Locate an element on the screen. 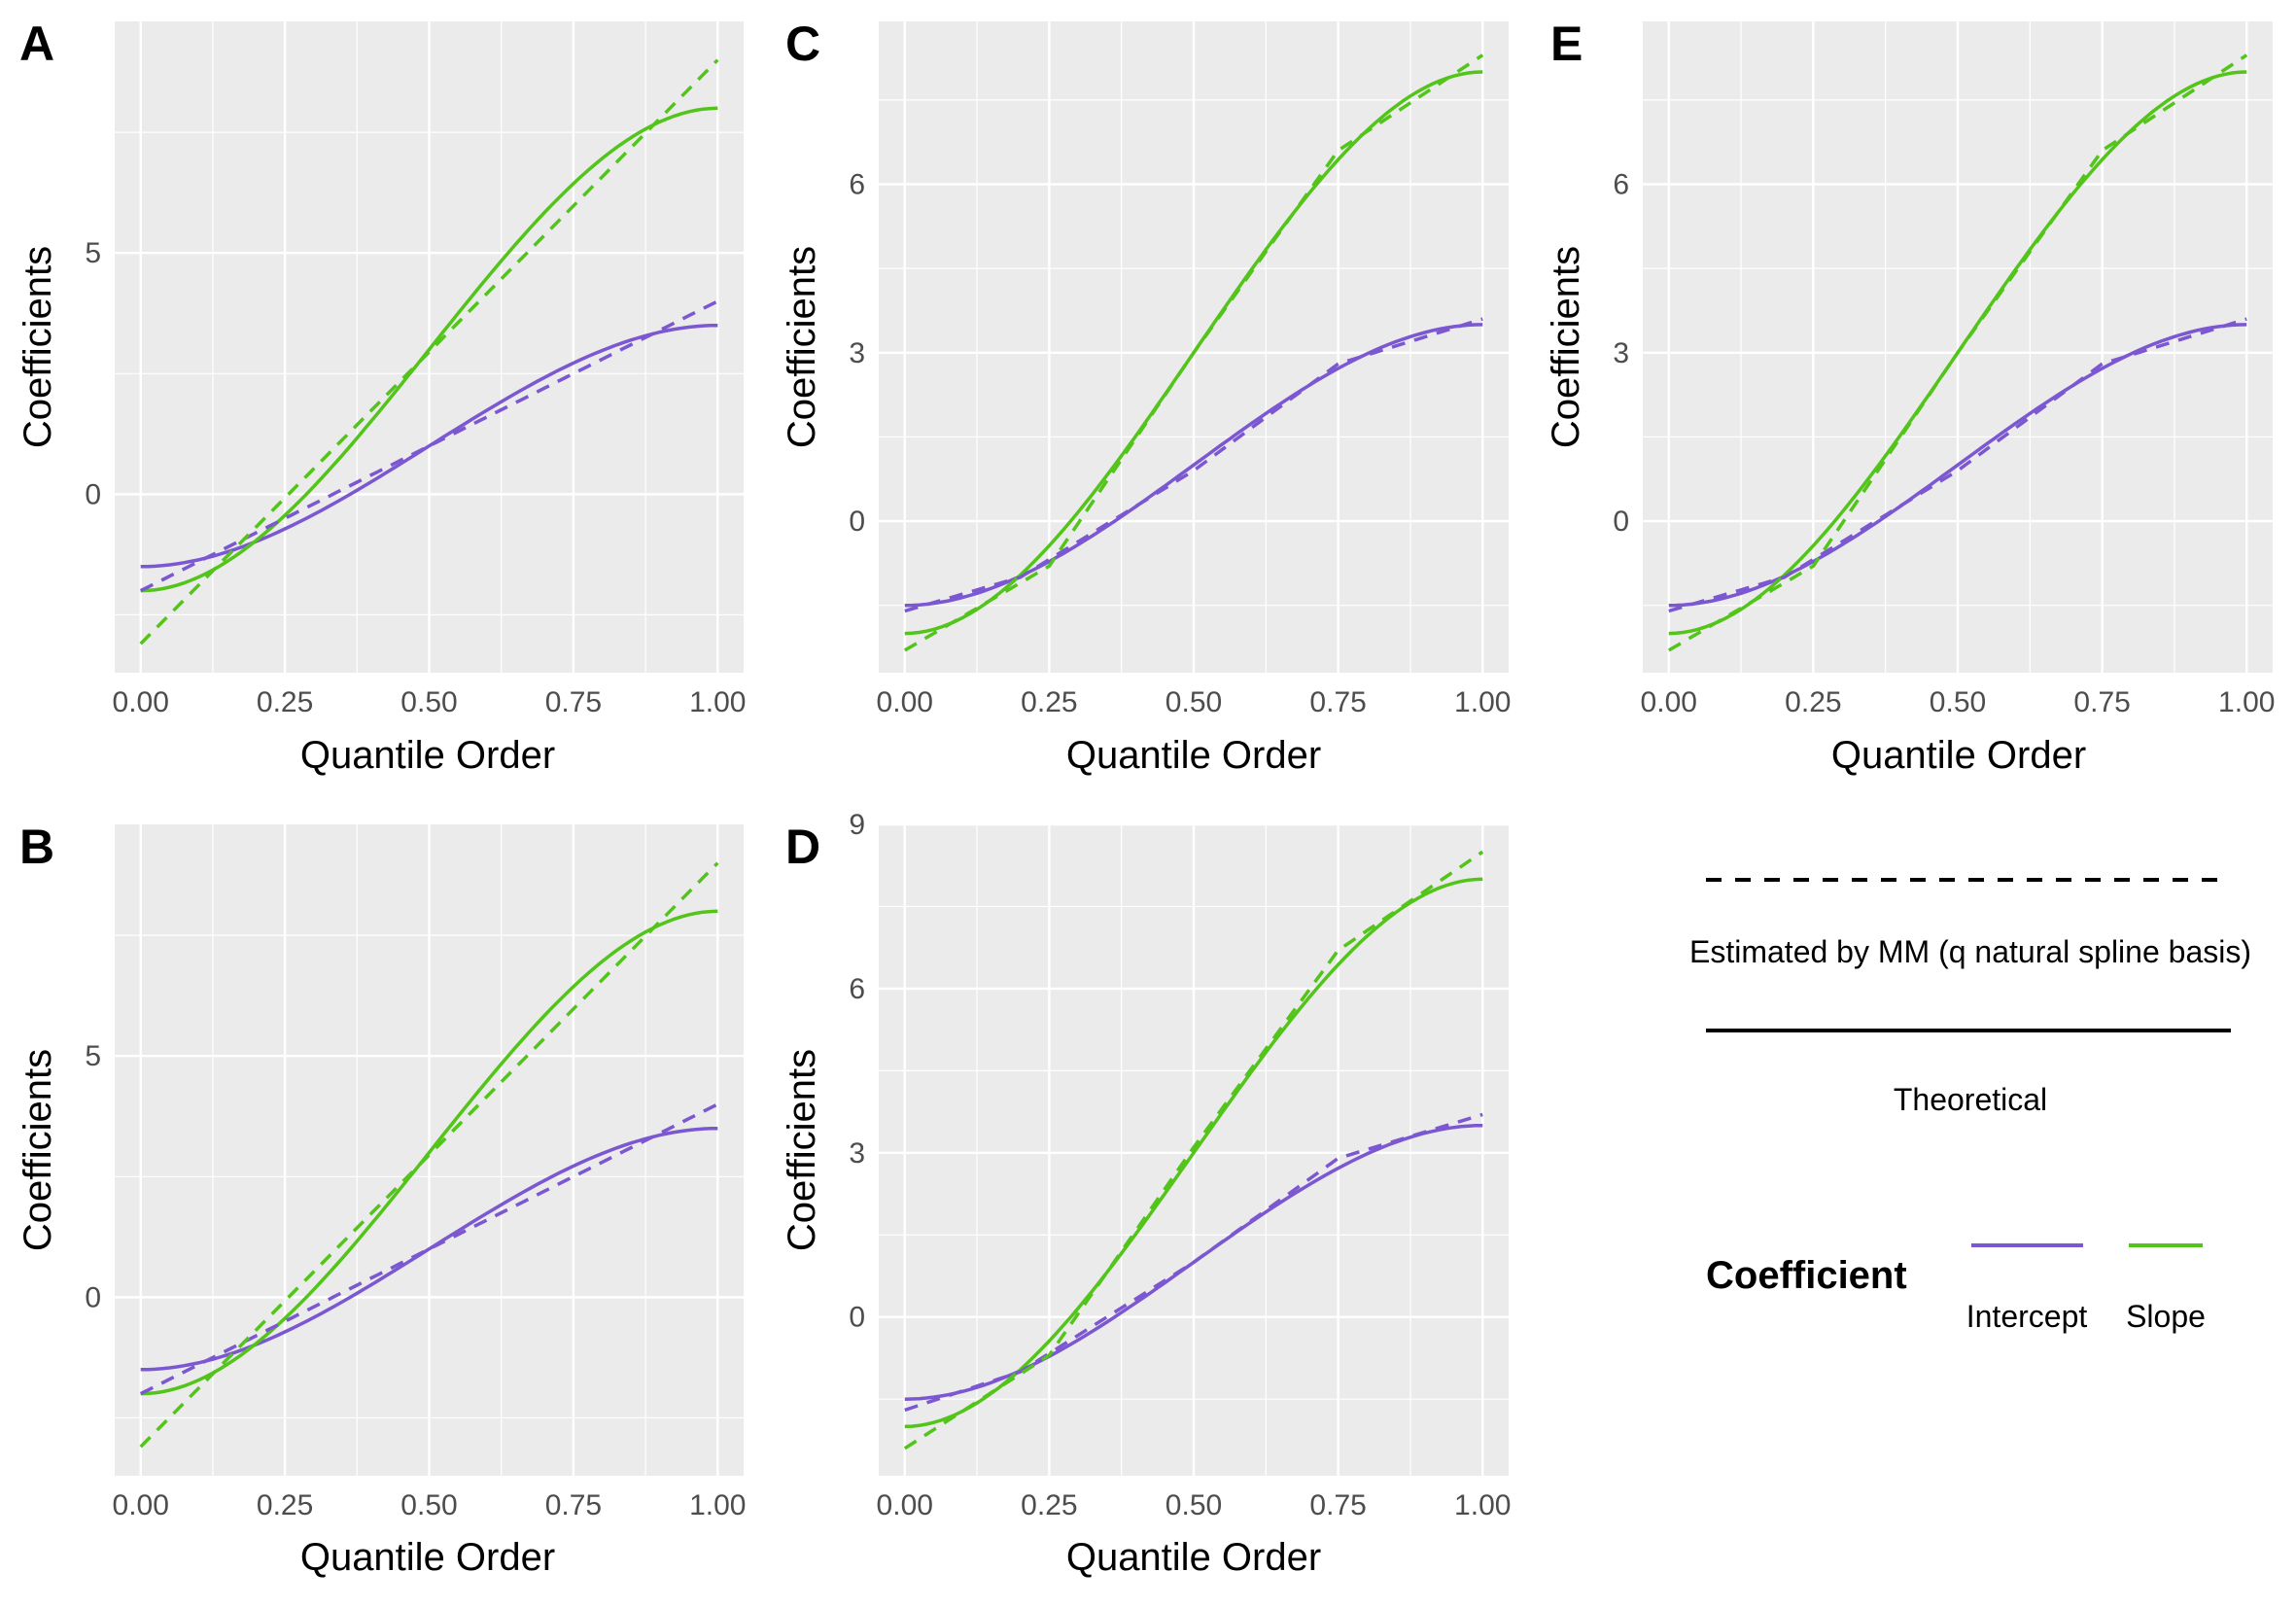 This screenshot has width=2296, height=1607. legend-theoretical-label: Theoretical is located at coordinates (1970, 1100).